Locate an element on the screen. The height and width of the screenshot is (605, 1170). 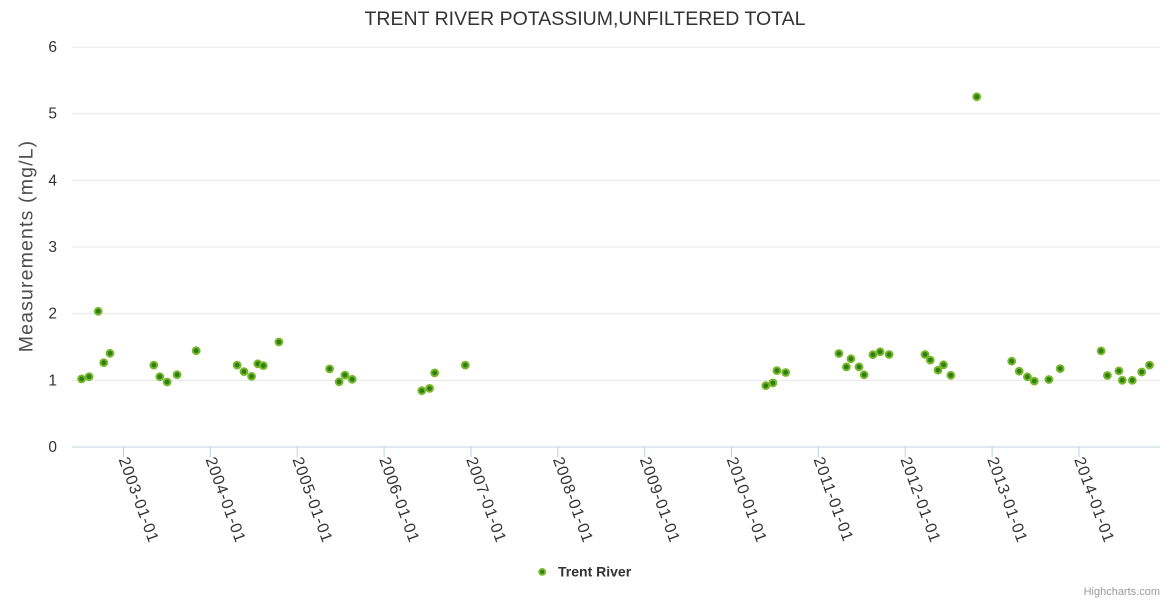
svg-text: 0 is located at coordinates (52, 447).